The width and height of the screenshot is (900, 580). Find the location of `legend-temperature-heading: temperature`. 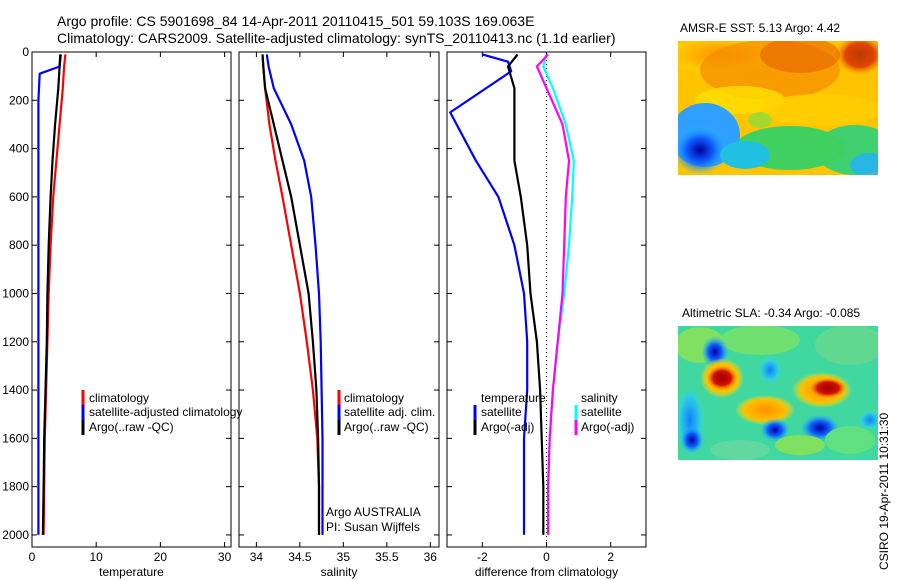

legend-temperature-heading: temperature is located at coordinates (513, 398).